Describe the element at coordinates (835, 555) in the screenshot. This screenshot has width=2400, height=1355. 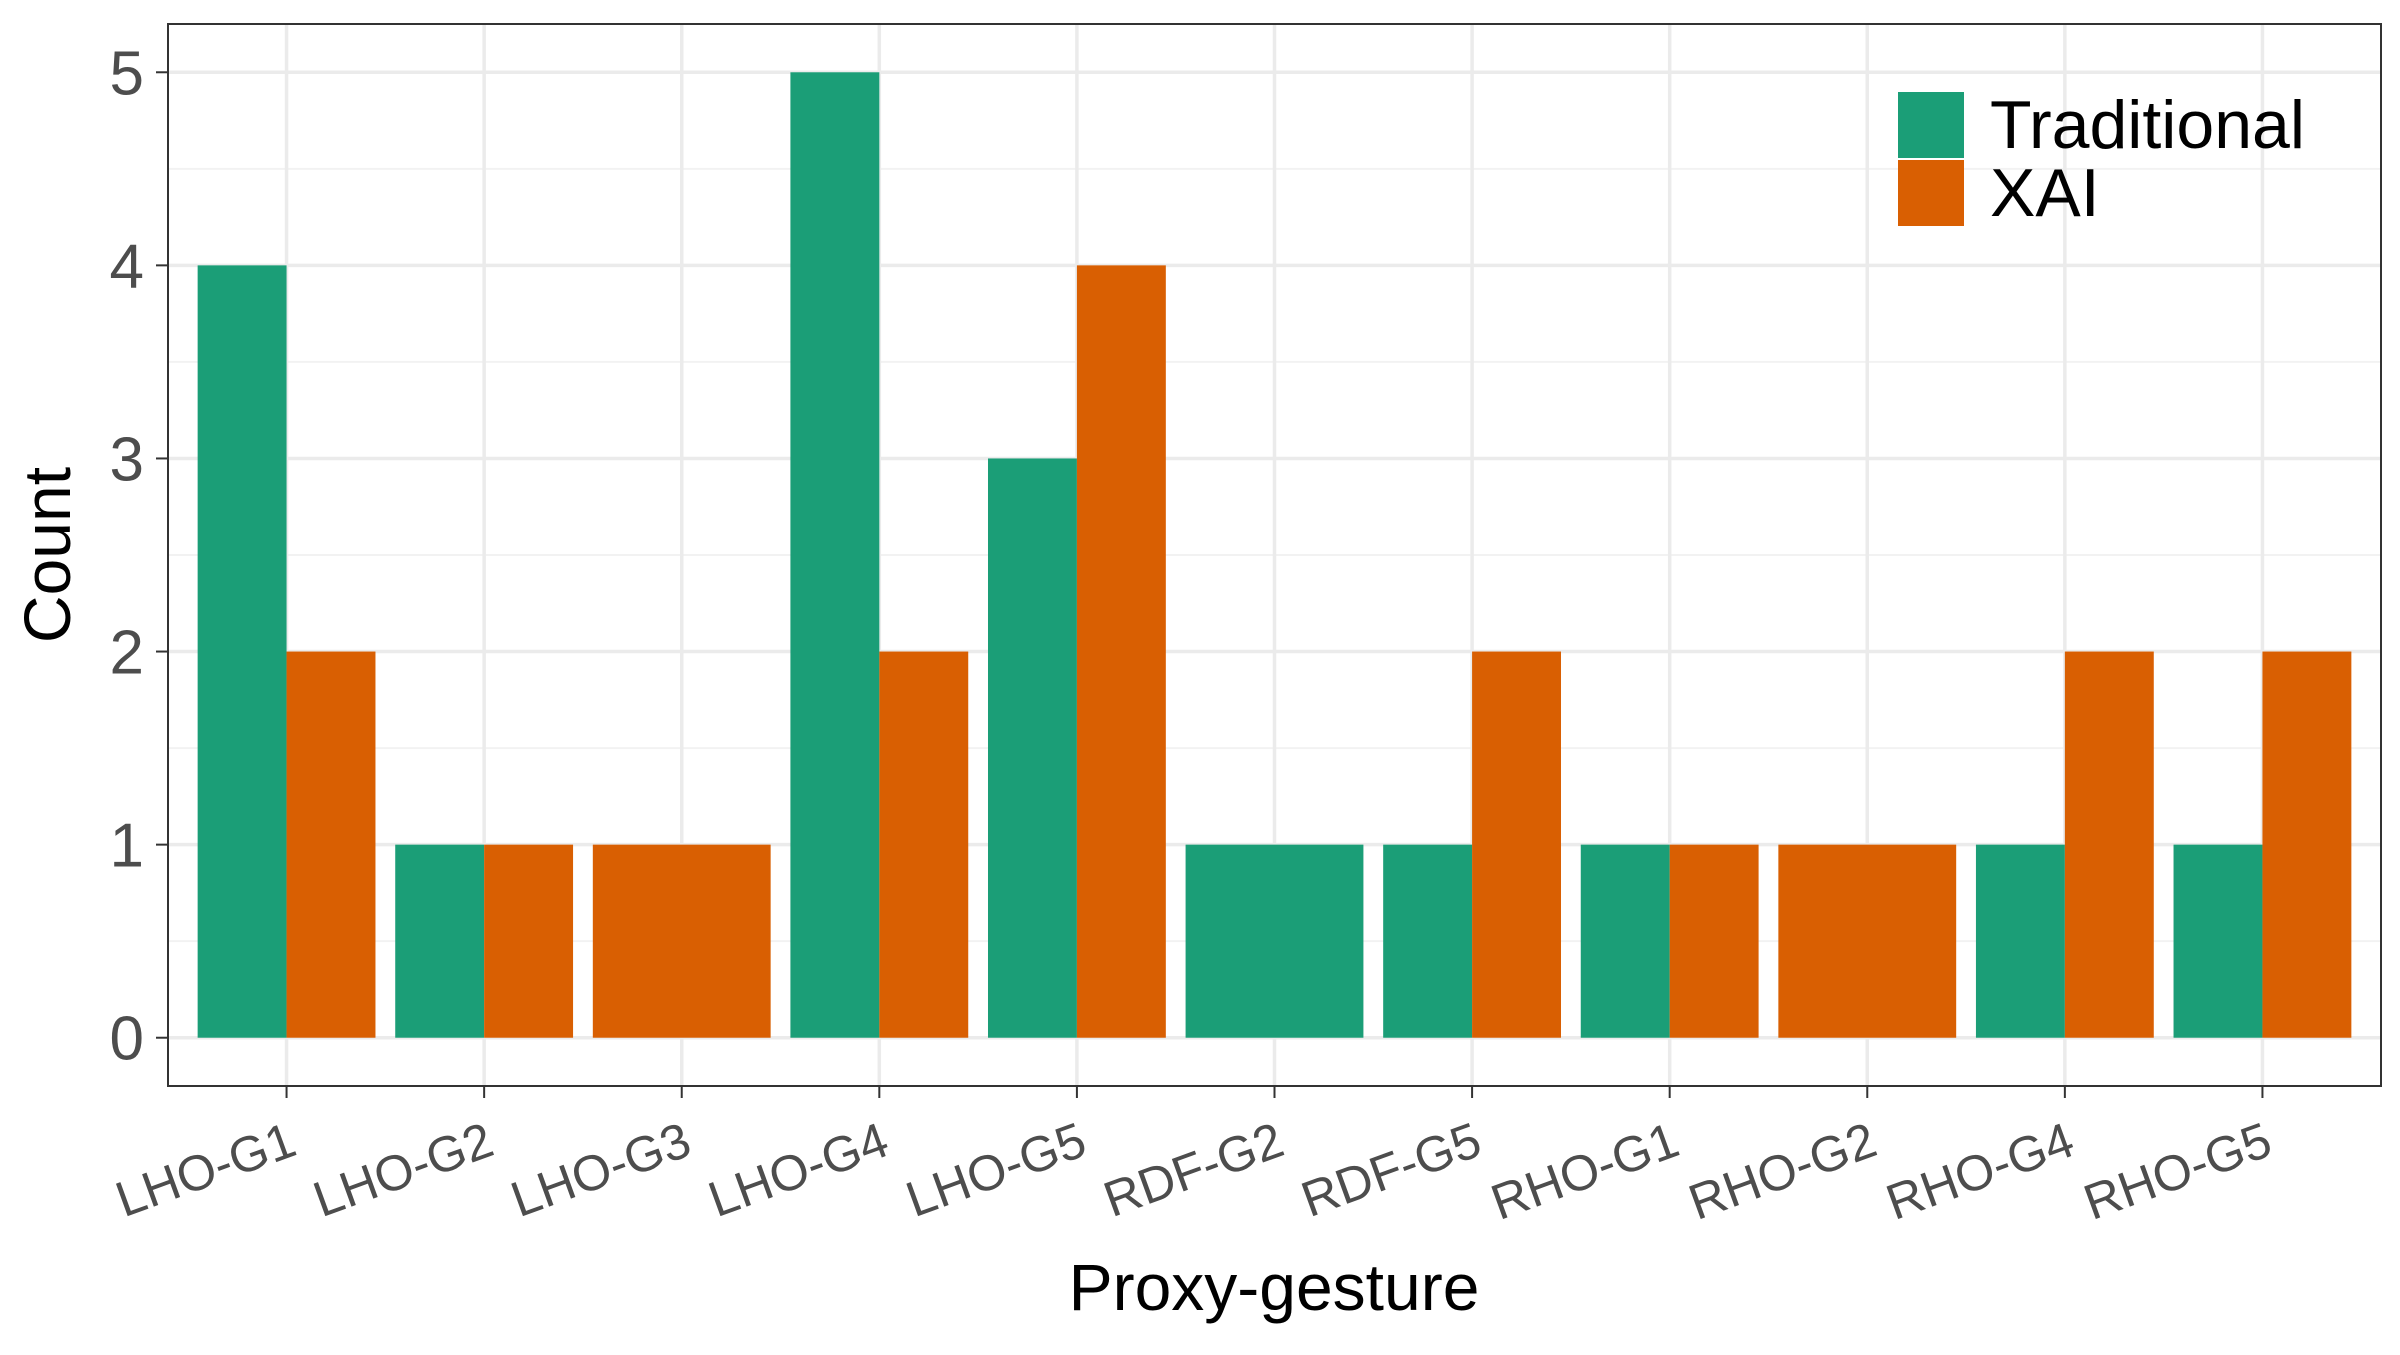
I see `bar-traditional-lho-g4` at that location.